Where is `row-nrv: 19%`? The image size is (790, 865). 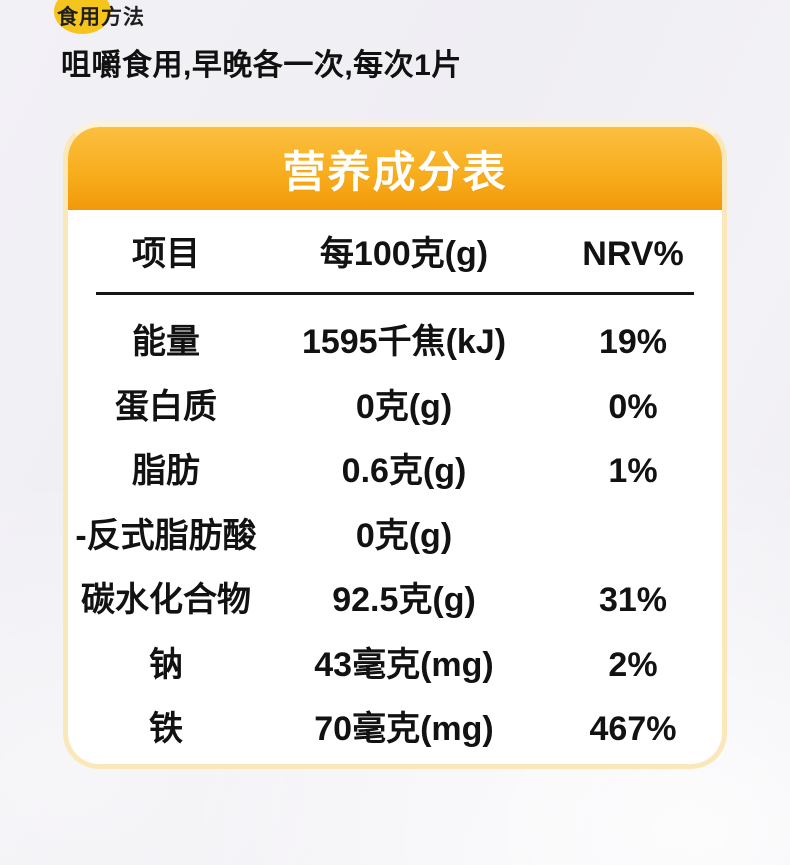 row-nrv: 19% is located at coordinates (633, 342).